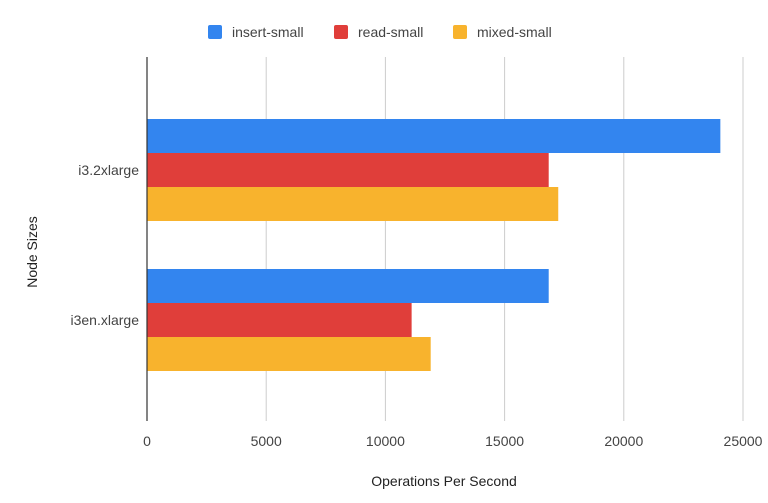 The height and width of the screenshot is (503, 768). I want to click on y-axis-title: Node Sizes, so click(32, 252).